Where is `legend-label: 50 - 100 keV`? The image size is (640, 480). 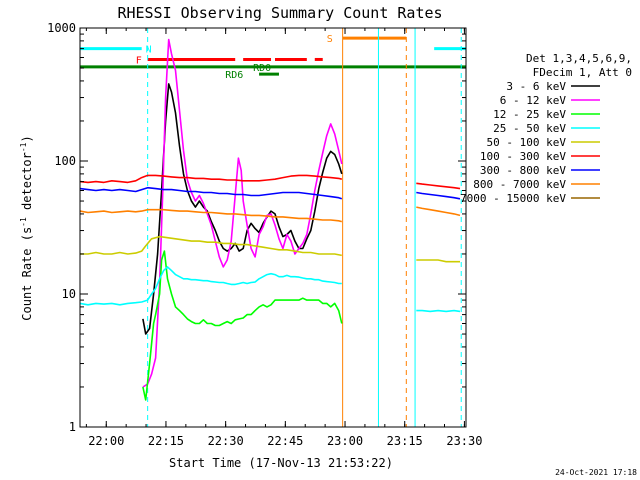
legend-label: 50 - 100 keV is located at coordinates (527, 142).